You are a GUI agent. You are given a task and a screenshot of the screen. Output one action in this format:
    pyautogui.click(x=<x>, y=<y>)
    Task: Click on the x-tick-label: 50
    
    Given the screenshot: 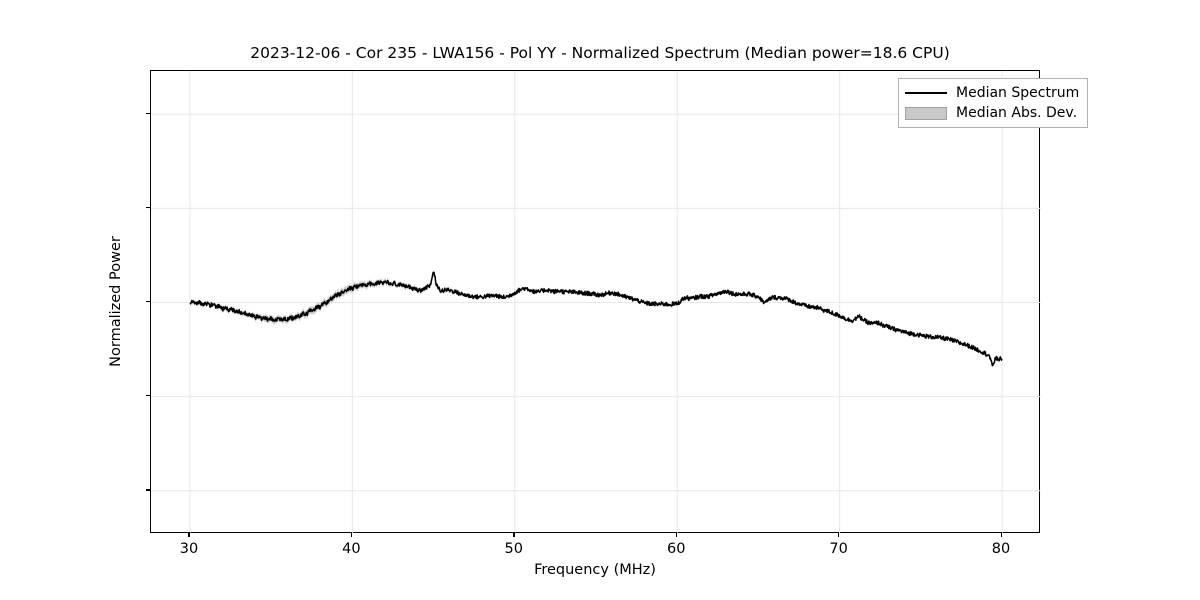 What is the action you would take?
    pyautogui.click(x=514, y=549)
    